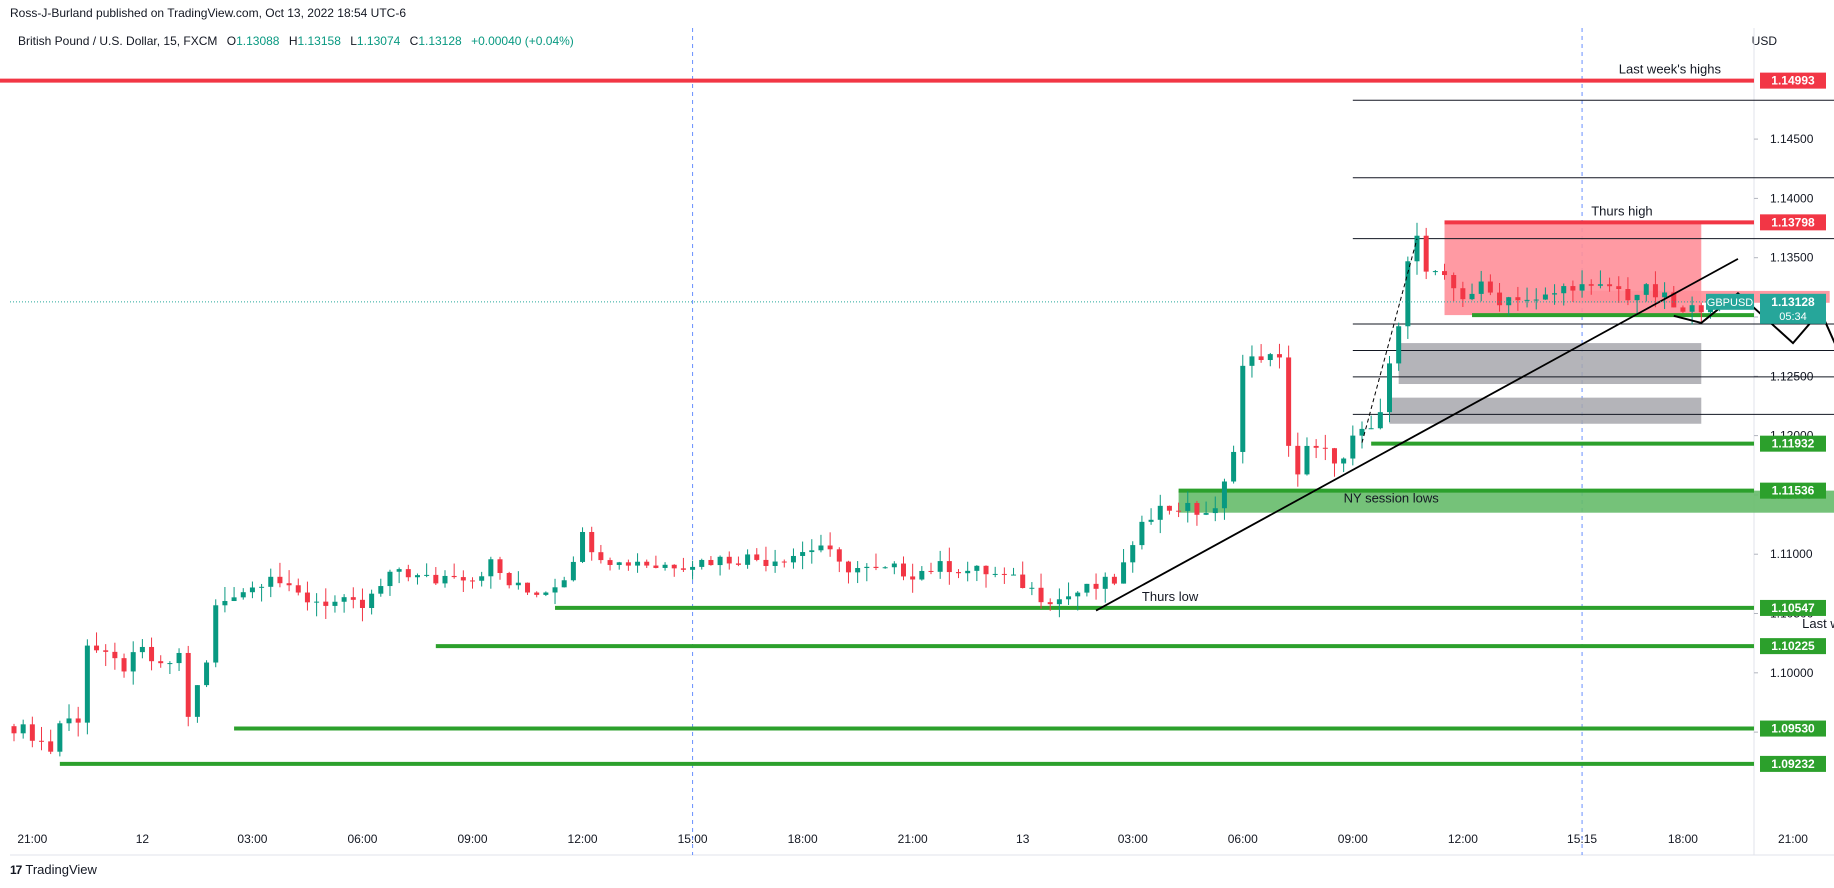 This screenshot has height=888, width=1834. I want to click on time-tick-label: 18:00, so click(803, 839).